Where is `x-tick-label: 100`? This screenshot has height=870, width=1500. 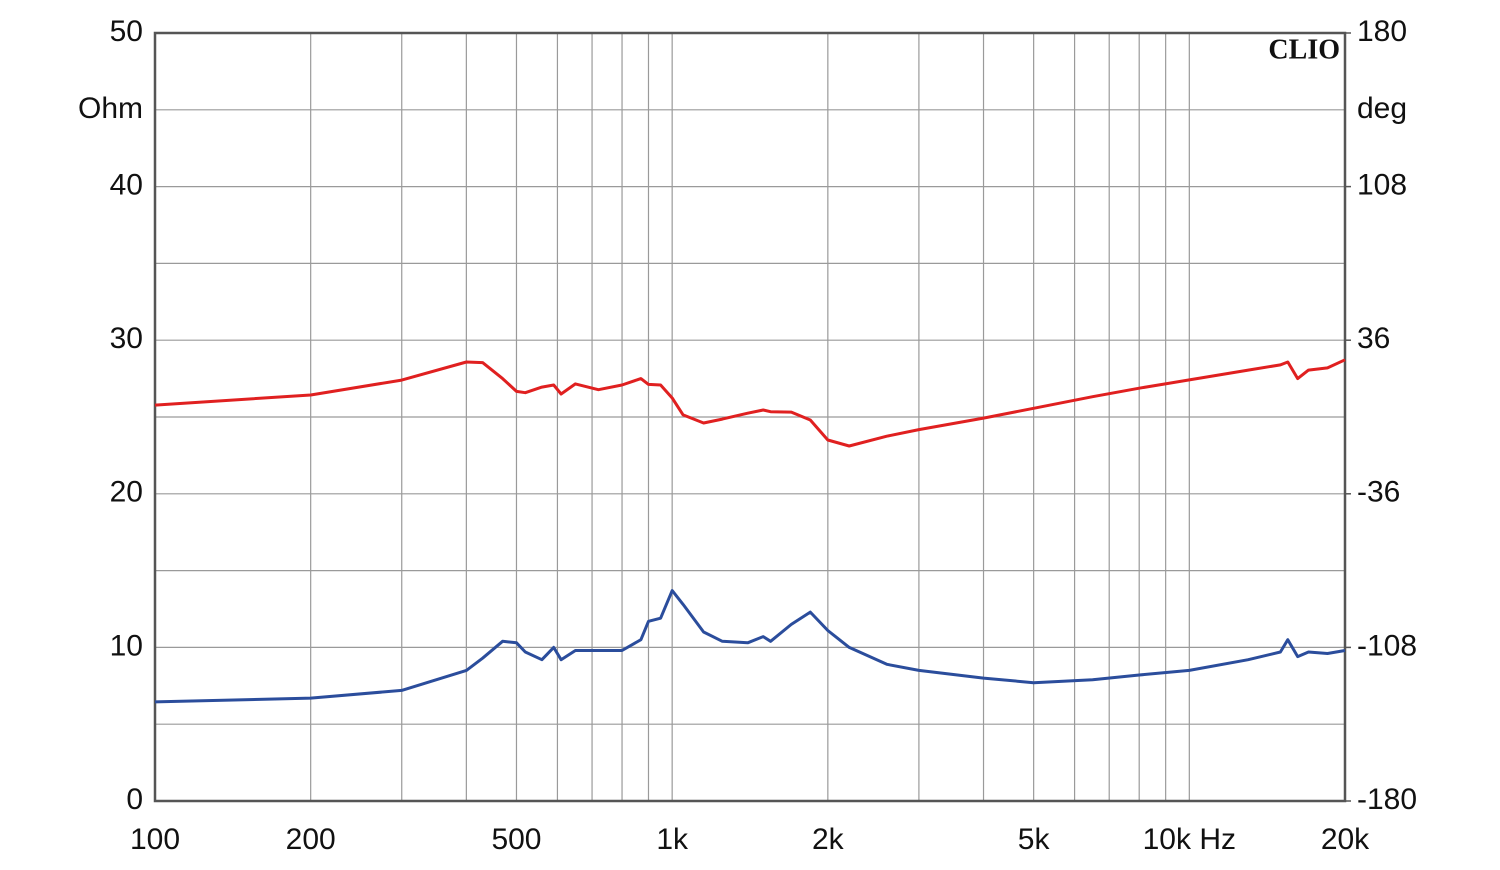
x-tick-label: 100 is located at coordinates (155, 839).